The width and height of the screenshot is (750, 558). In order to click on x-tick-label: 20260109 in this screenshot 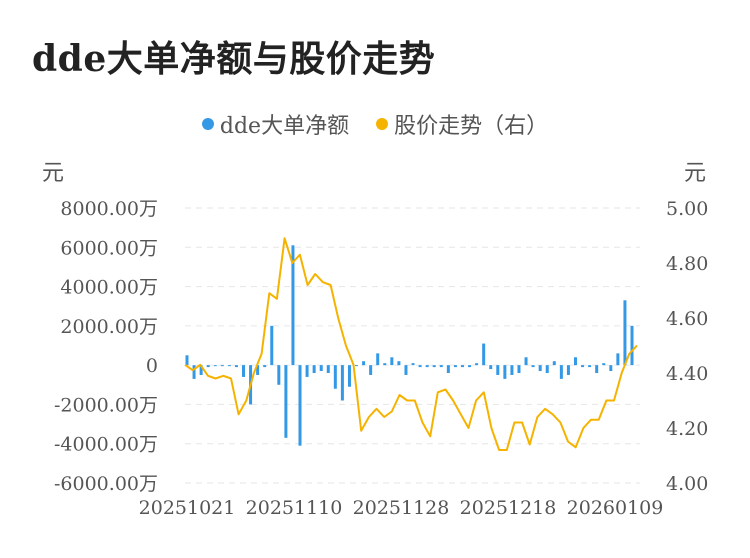, I will do `click(615, 508)`.